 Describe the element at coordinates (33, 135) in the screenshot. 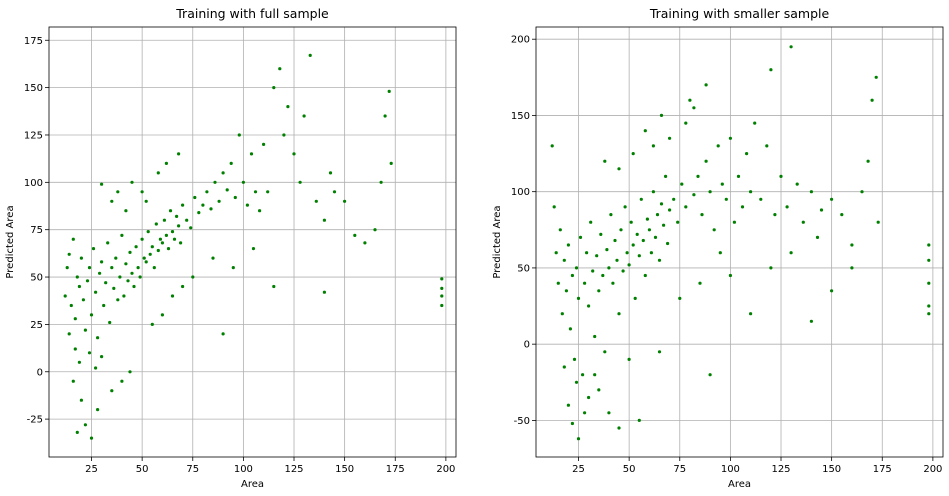

I see `y-tick-label: 125` at that location.